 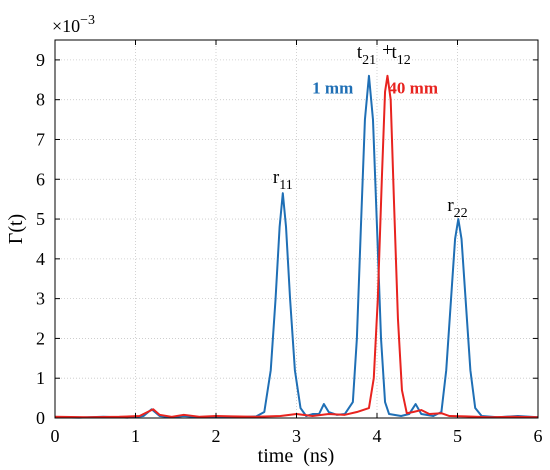 What do you see at coordinates (40, 139) in the screenshot?
I see `y-tick-label: 7` at bounding box center [40, 139].